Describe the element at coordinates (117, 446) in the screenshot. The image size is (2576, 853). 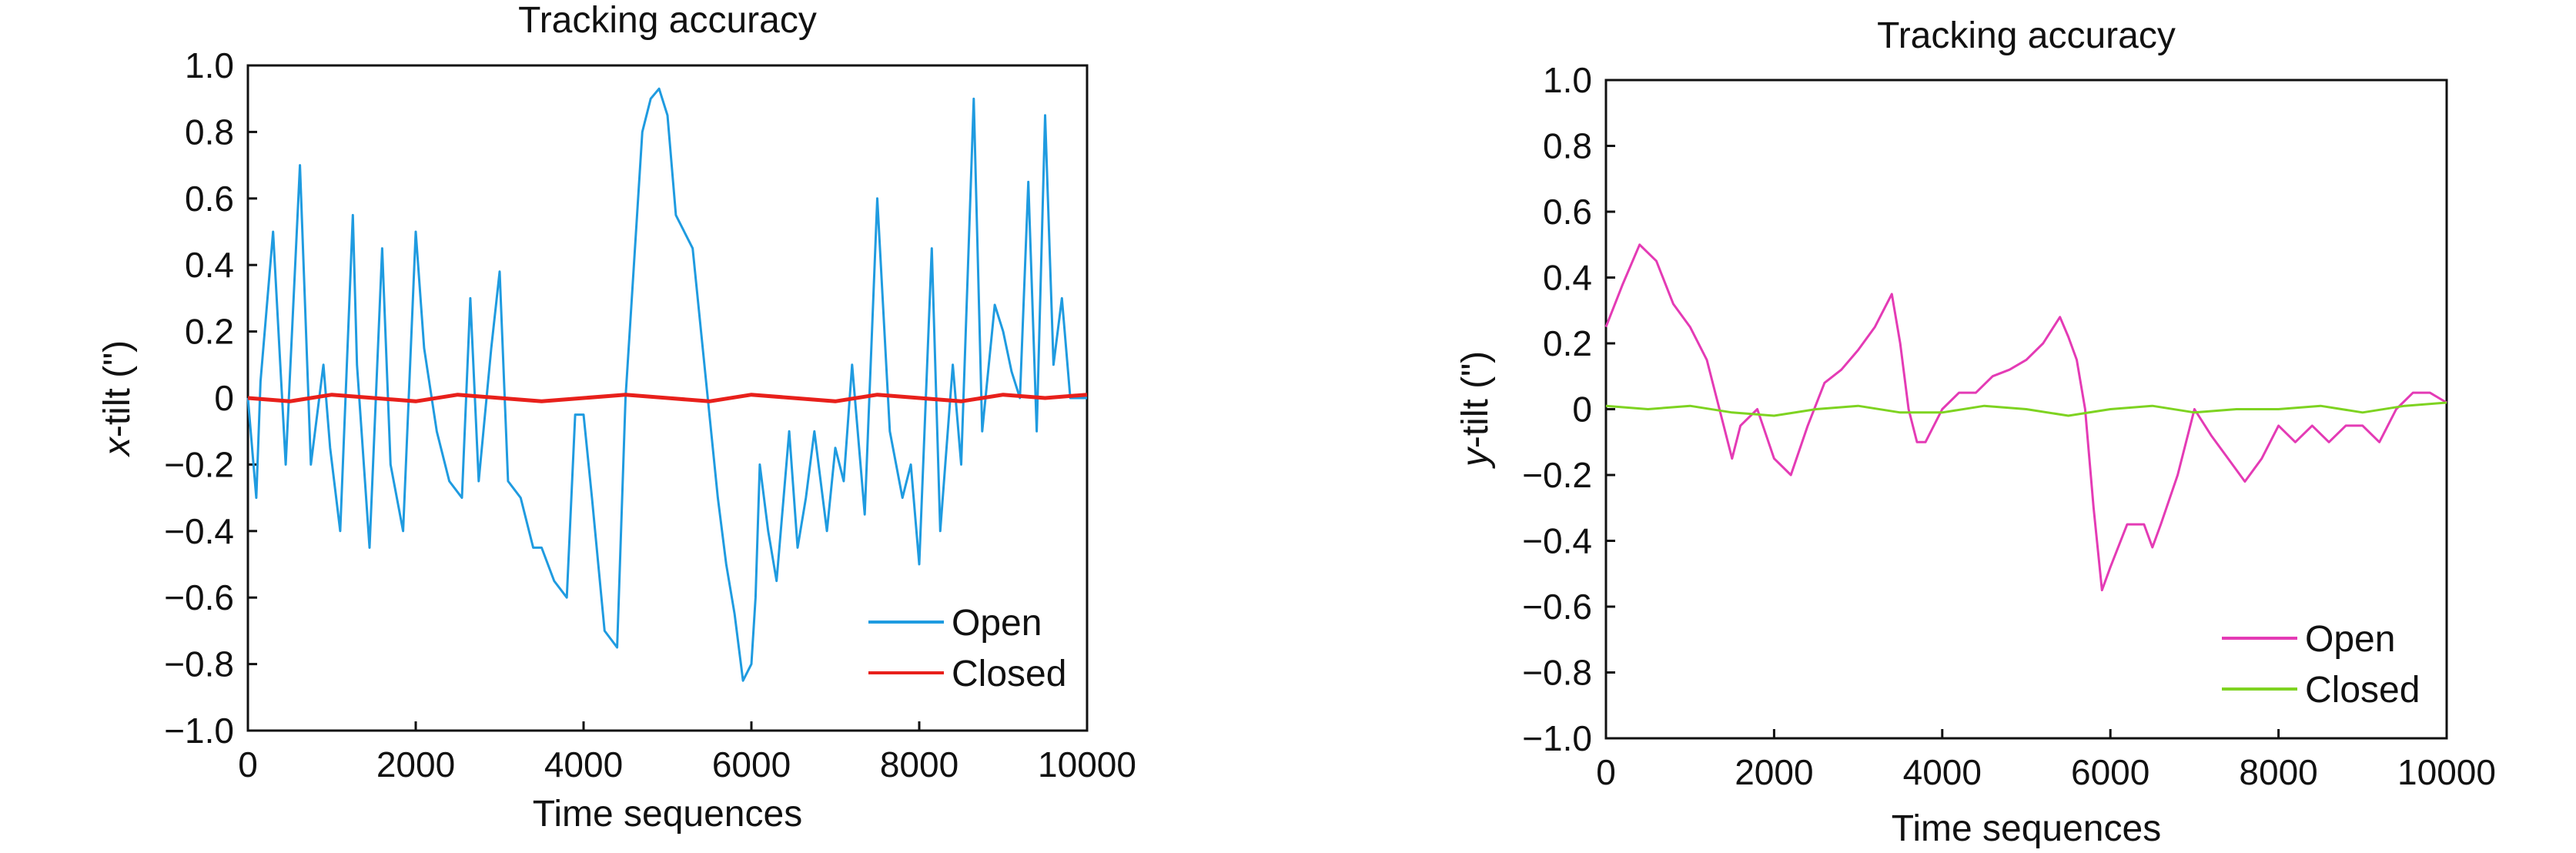
I see `y-axis-title-italic: x` at that location.